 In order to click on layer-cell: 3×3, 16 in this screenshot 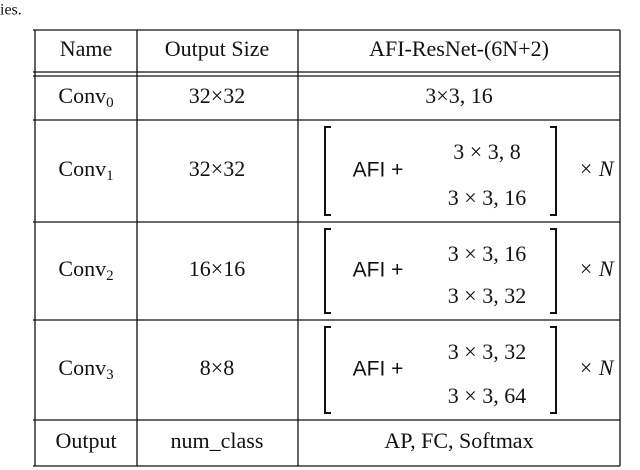, I will do `click(458, 95)`.